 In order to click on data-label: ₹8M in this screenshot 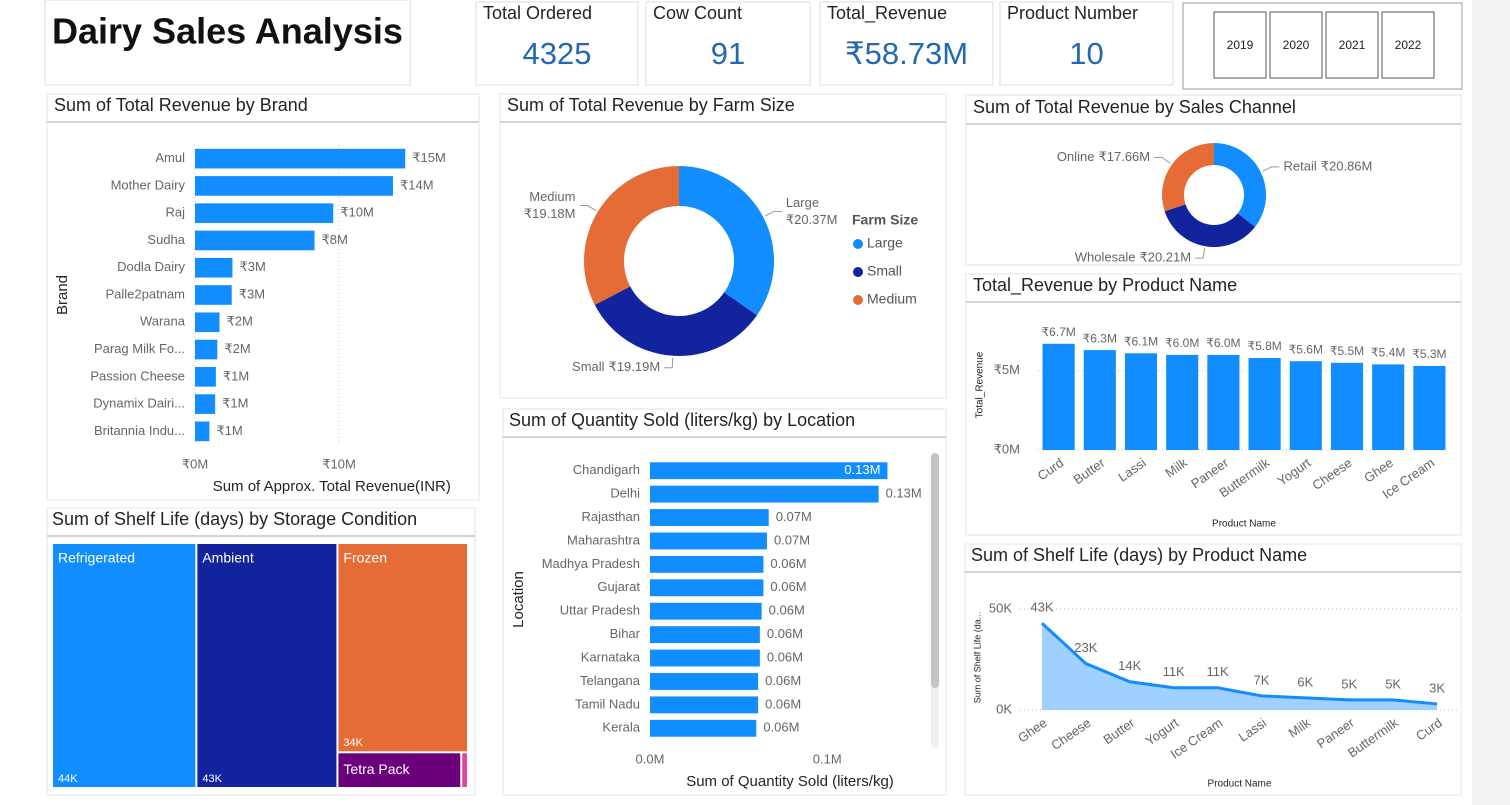, I will do `click(335, 239)`.